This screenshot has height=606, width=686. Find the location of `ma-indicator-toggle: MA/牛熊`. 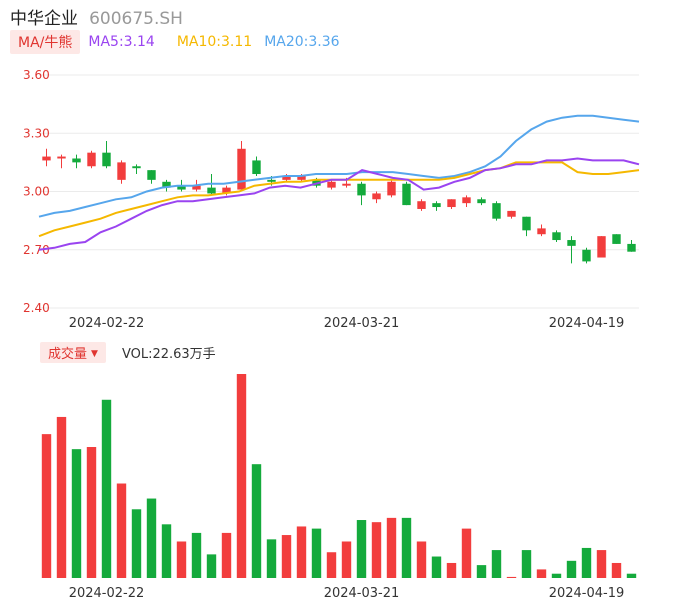

ma-indicator-toggle: MA/牛熊 is located at coordinates (45, 42).